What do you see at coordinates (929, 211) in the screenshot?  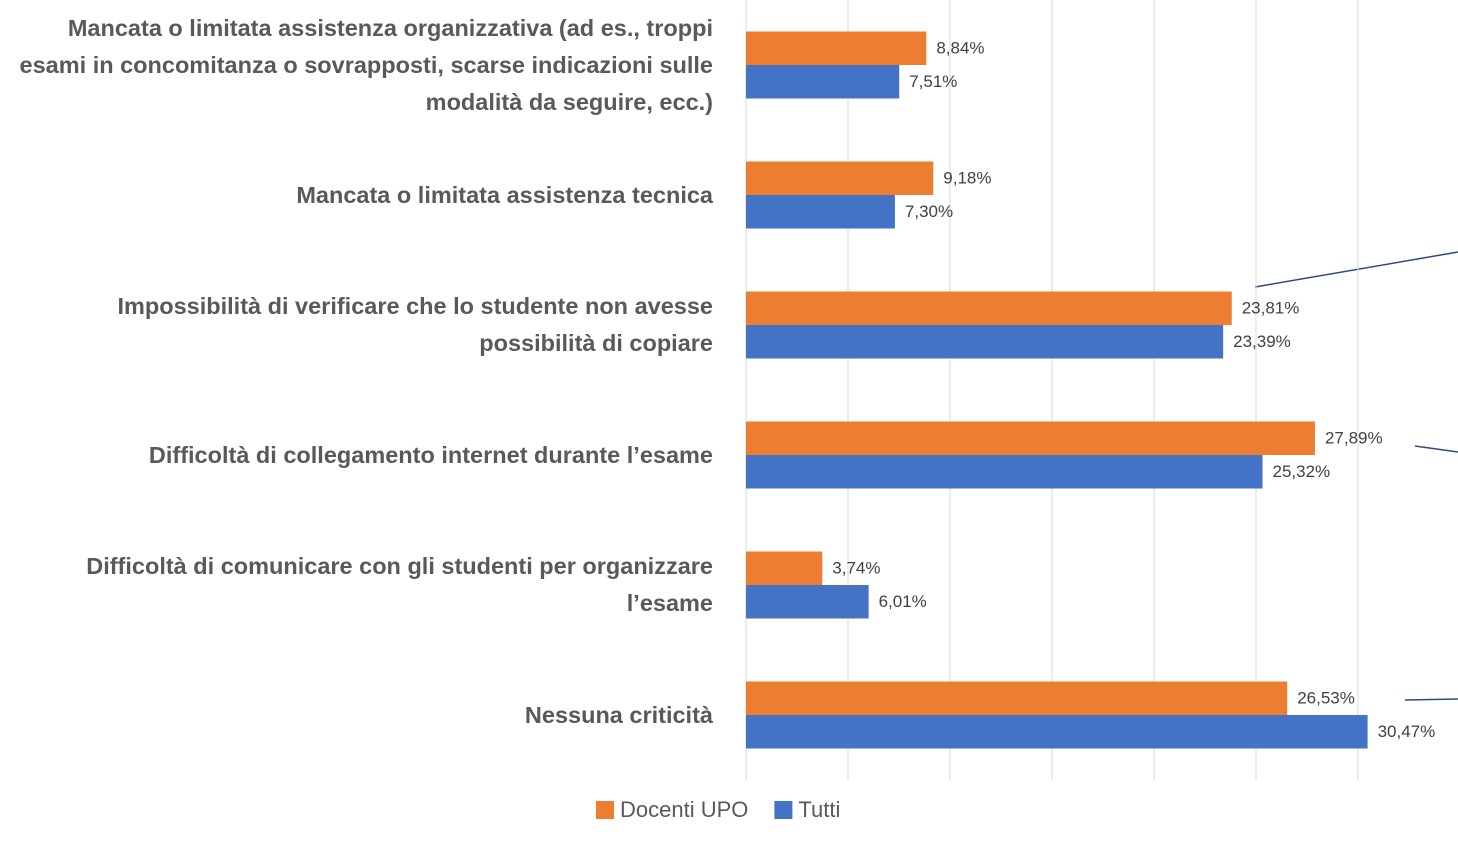 I see `value-label: 7,30%` at bounding box center [929, 211].